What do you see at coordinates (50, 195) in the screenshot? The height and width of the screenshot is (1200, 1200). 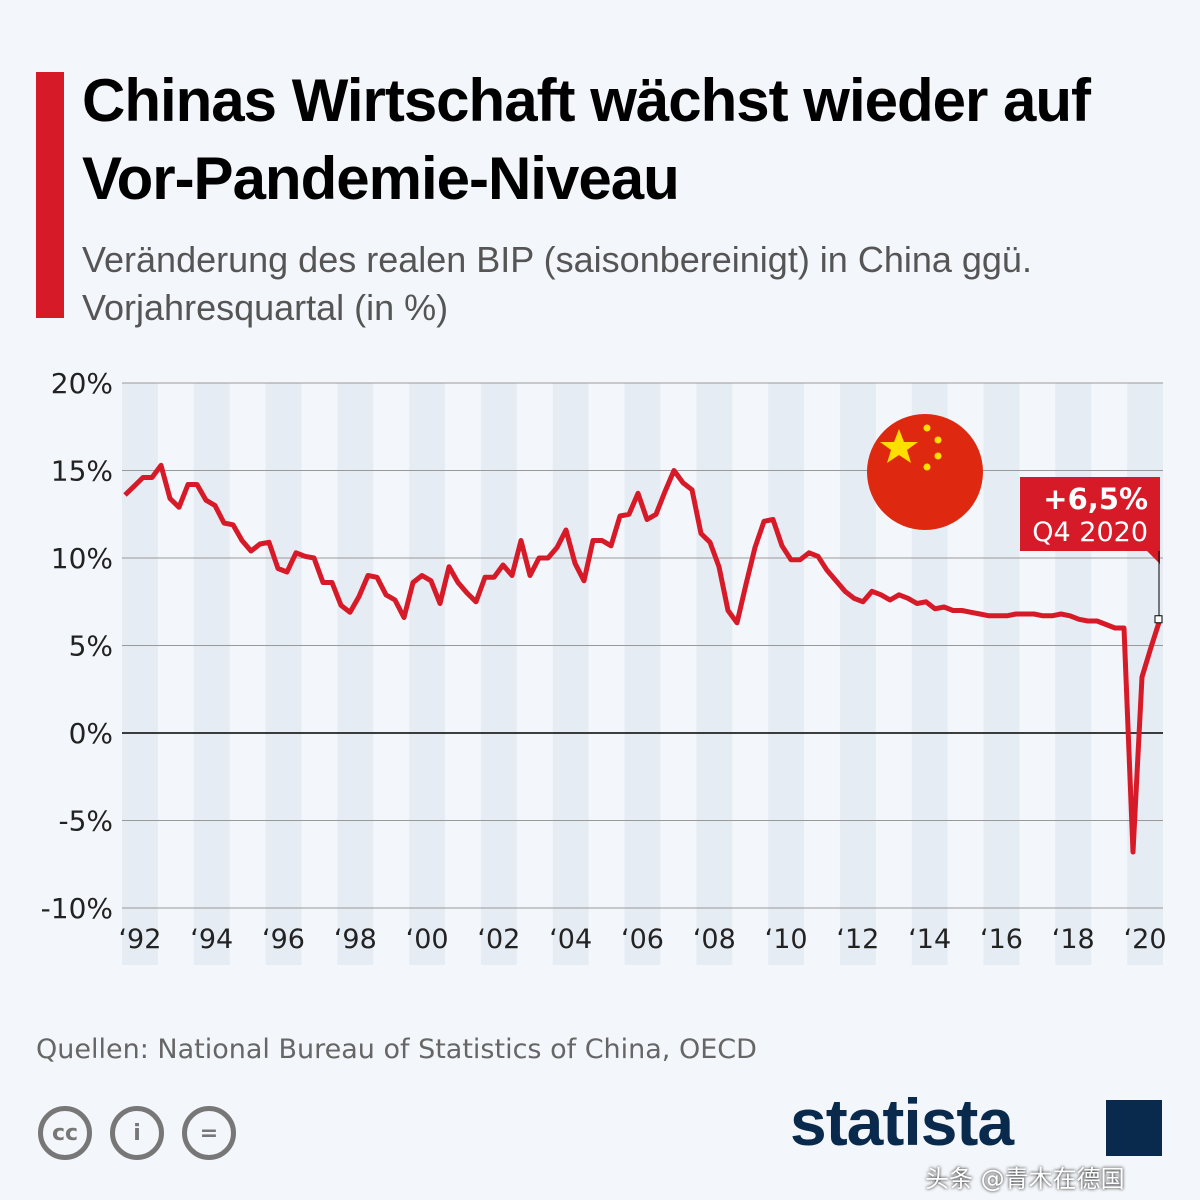 I see `accent-bar` at bounding box center [50, 195].